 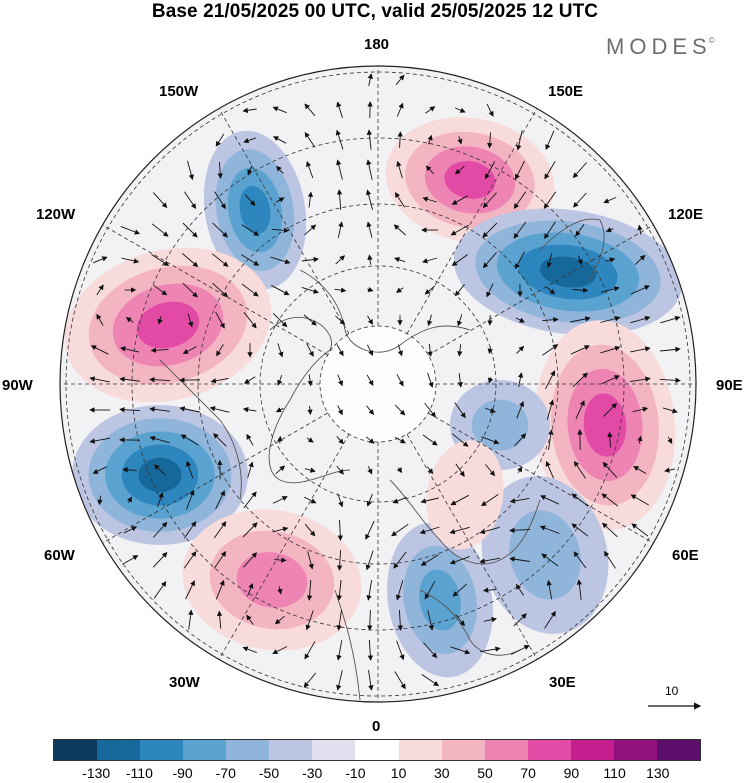 I want to click on colorbar-tick-label: -50, so click(x=269, y=773).